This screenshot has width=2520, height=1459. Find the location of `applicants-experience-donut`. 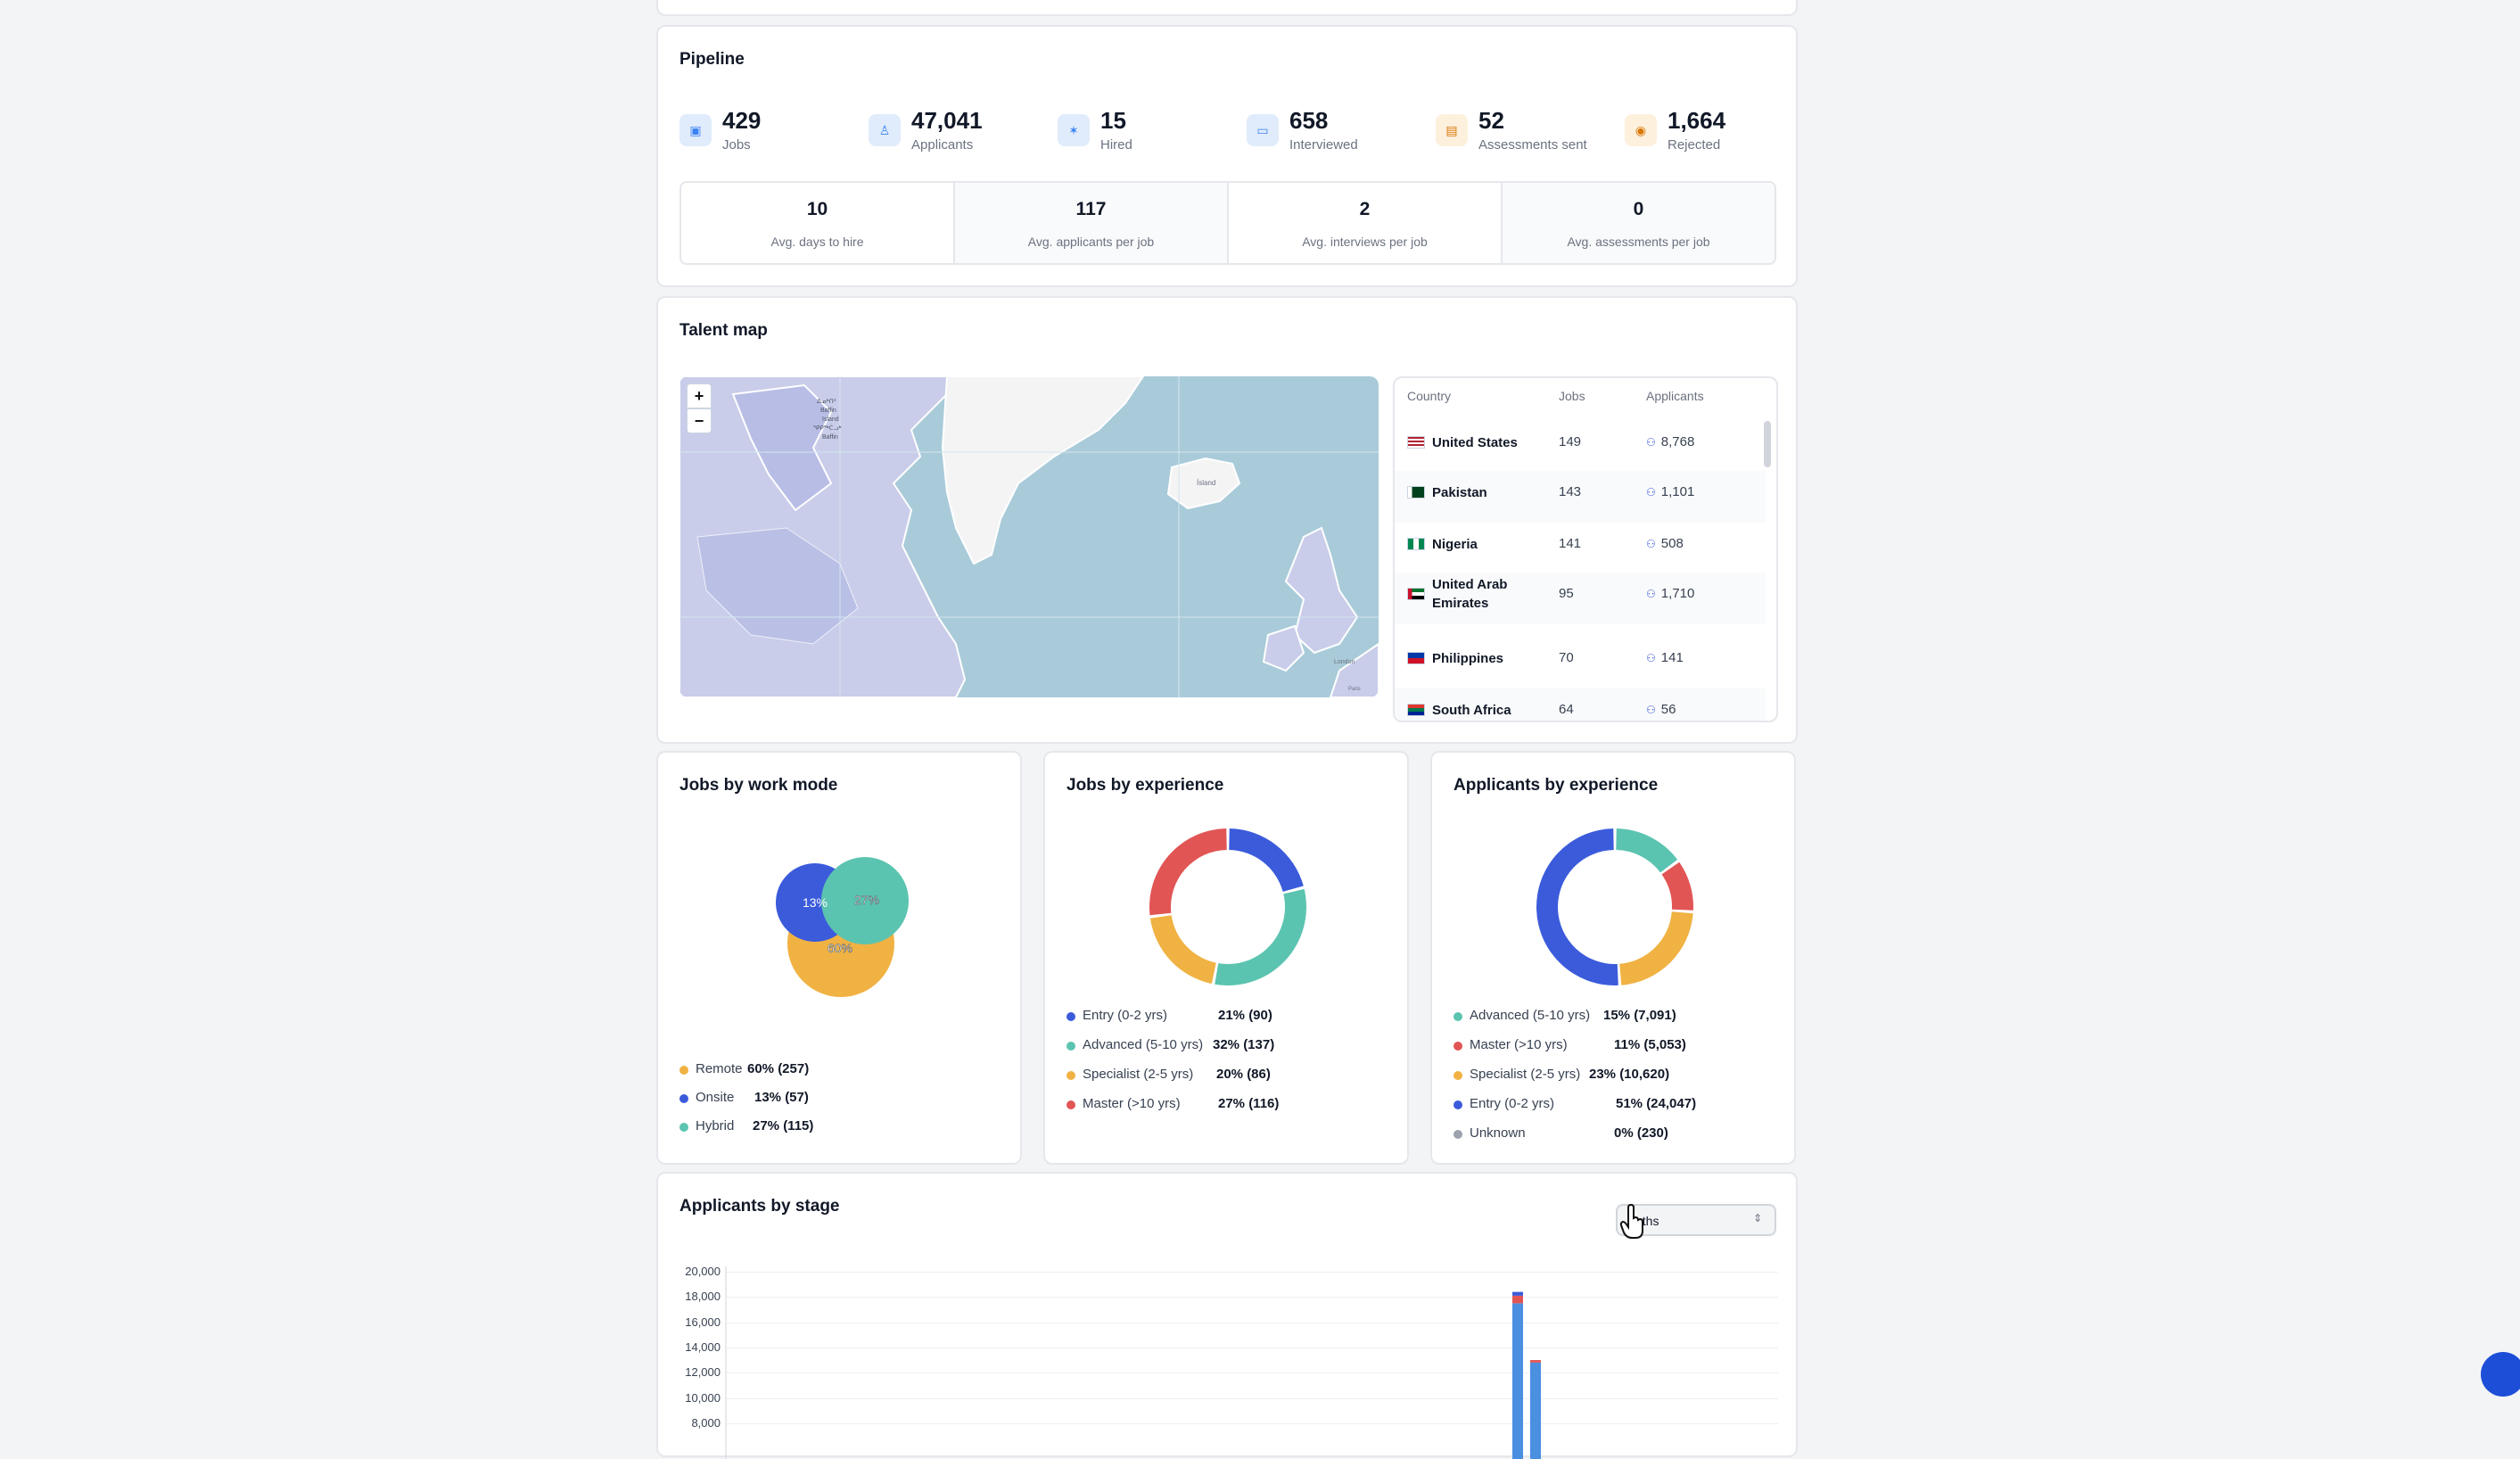

applicants-experience-donut is located at coordinates (1614, 906).